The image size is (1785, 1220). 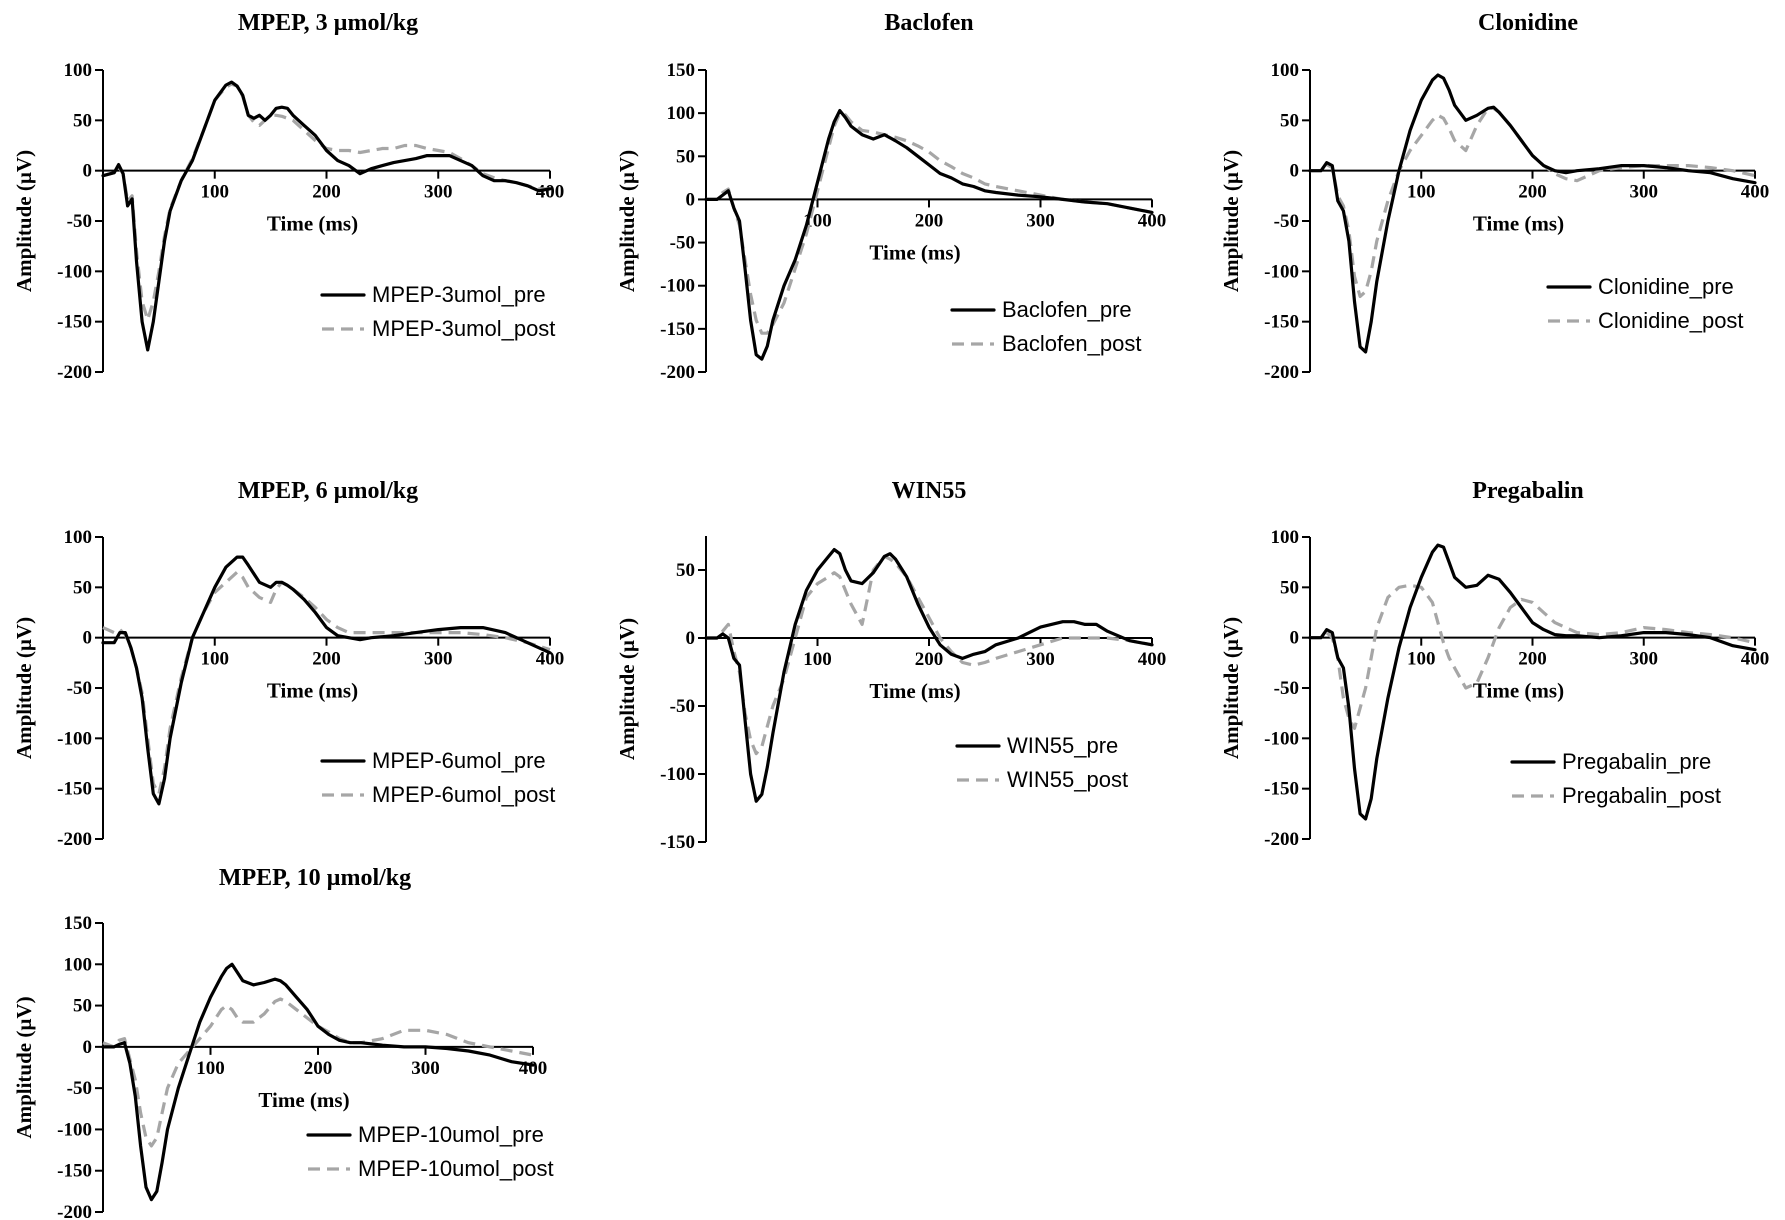 What do you see at coordinates (328, 23) in the screenshot?
I see `chart-title: MPEP, 3 µmol/kg` at bounding box center [328, 23].